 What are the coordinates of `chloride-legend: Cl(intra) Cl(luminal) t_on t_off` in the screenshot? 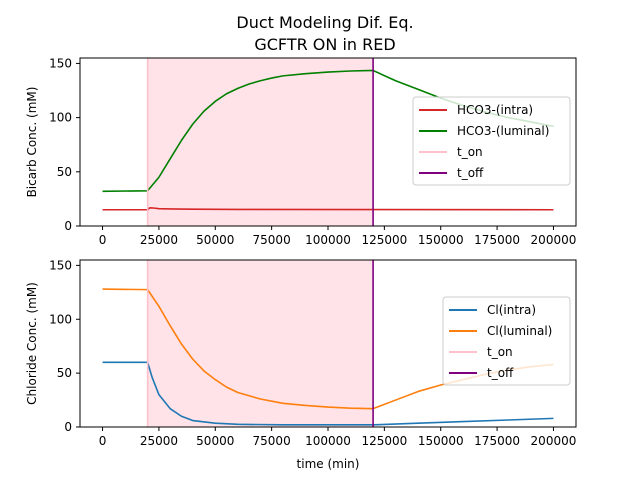 It's located at (506, 341).